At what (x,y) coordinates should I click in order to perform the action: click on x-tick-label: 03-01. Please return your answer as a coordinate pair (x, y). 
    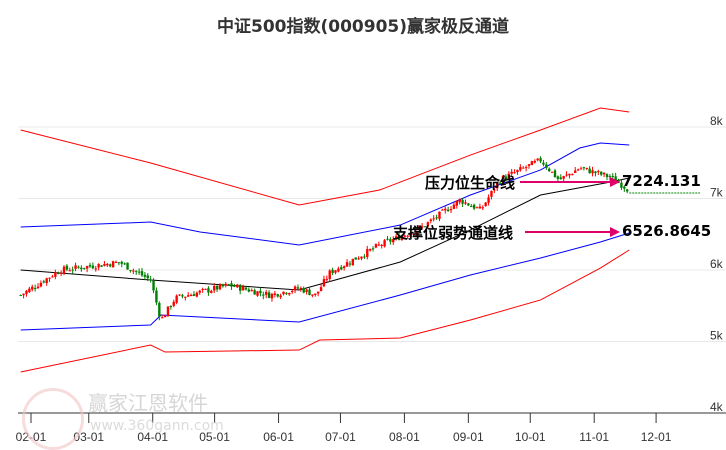
    Looking at the image, I should click on (88, 437).